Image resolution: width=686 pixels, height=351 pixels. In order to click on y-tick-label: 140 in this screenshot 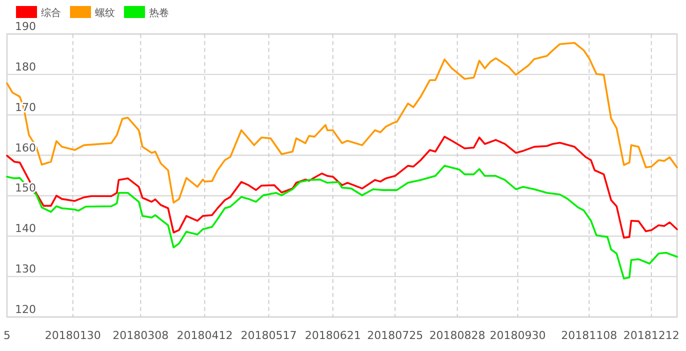, I will do `click(25, 229)`.